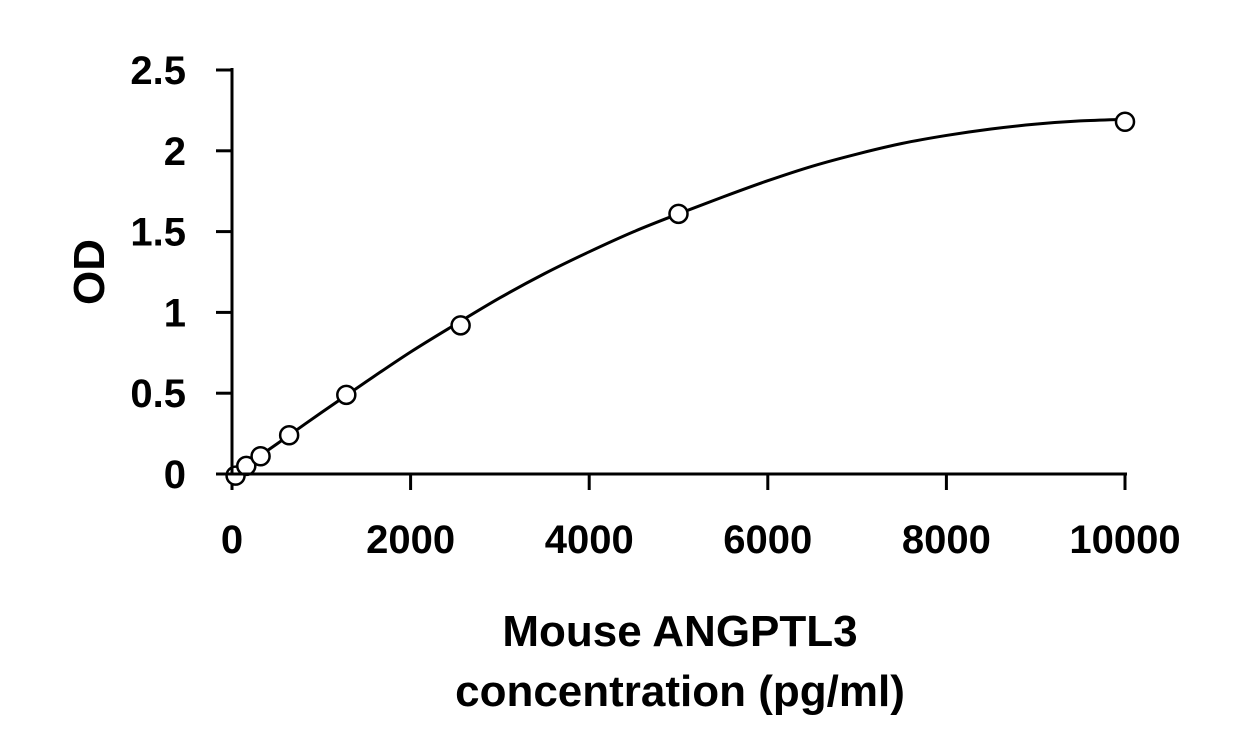  What do you see at coordinates (232, 540) in the screenshot?
I see `x-tick-label: 0` at bounding box center [232, 540].